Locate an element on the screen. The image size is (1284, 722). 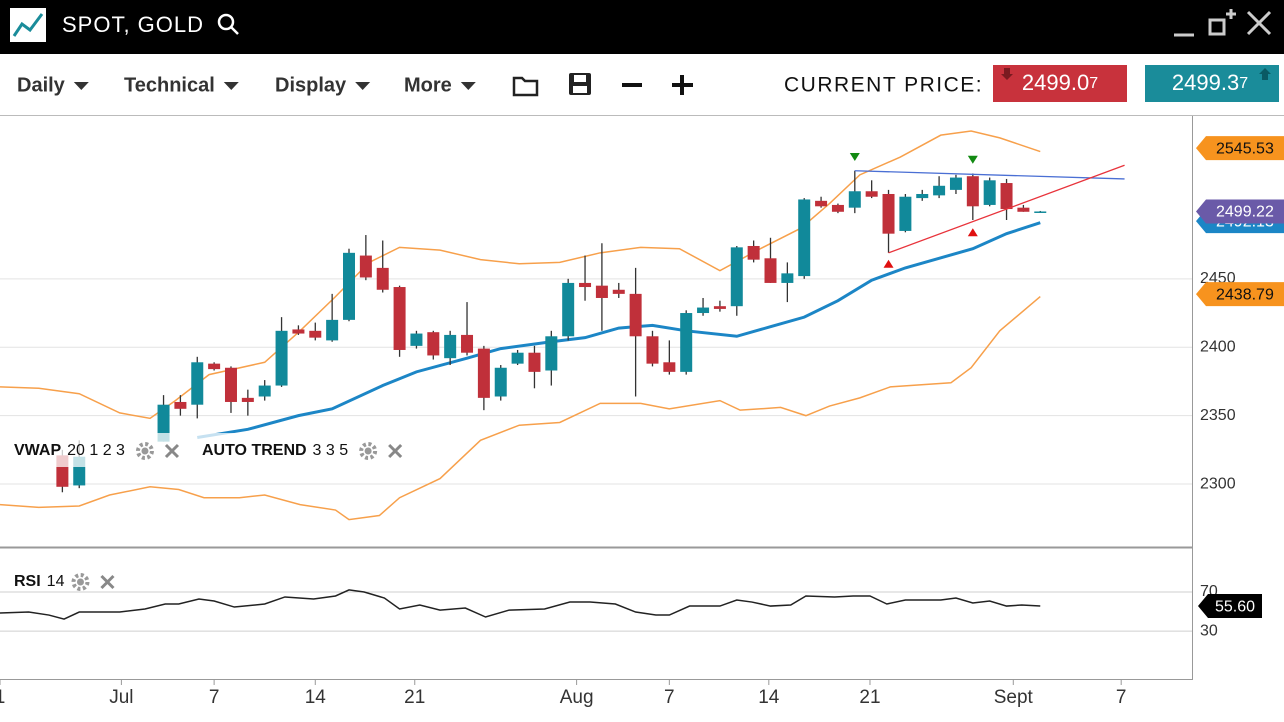
bid-pip: 7 is located at coordinates (1093, 83).